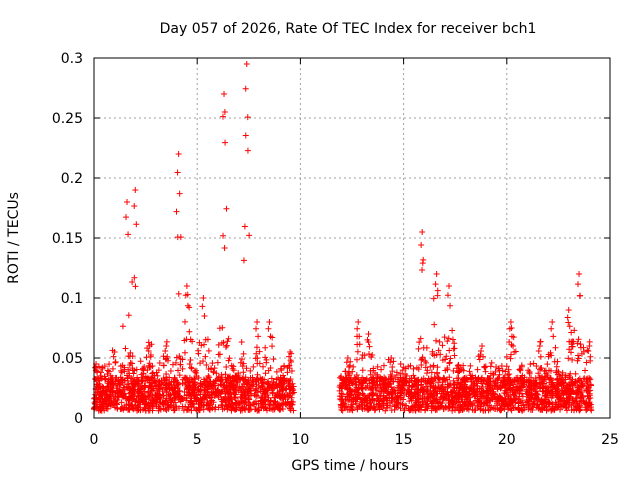  Describe the element at coordinates (78, 419) in the screenshot. I see `y-tick-label: 0` at that location.